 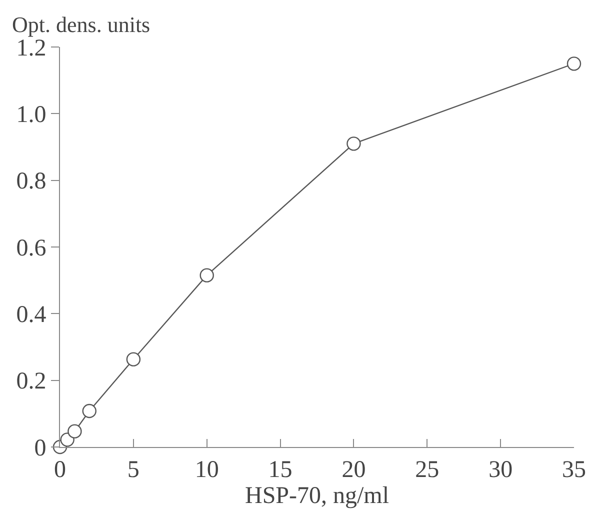 What do you see at coordinates (354, 469) in the screenshot?
I see `x-tick-label: 20` at bounding box center [354, 469].